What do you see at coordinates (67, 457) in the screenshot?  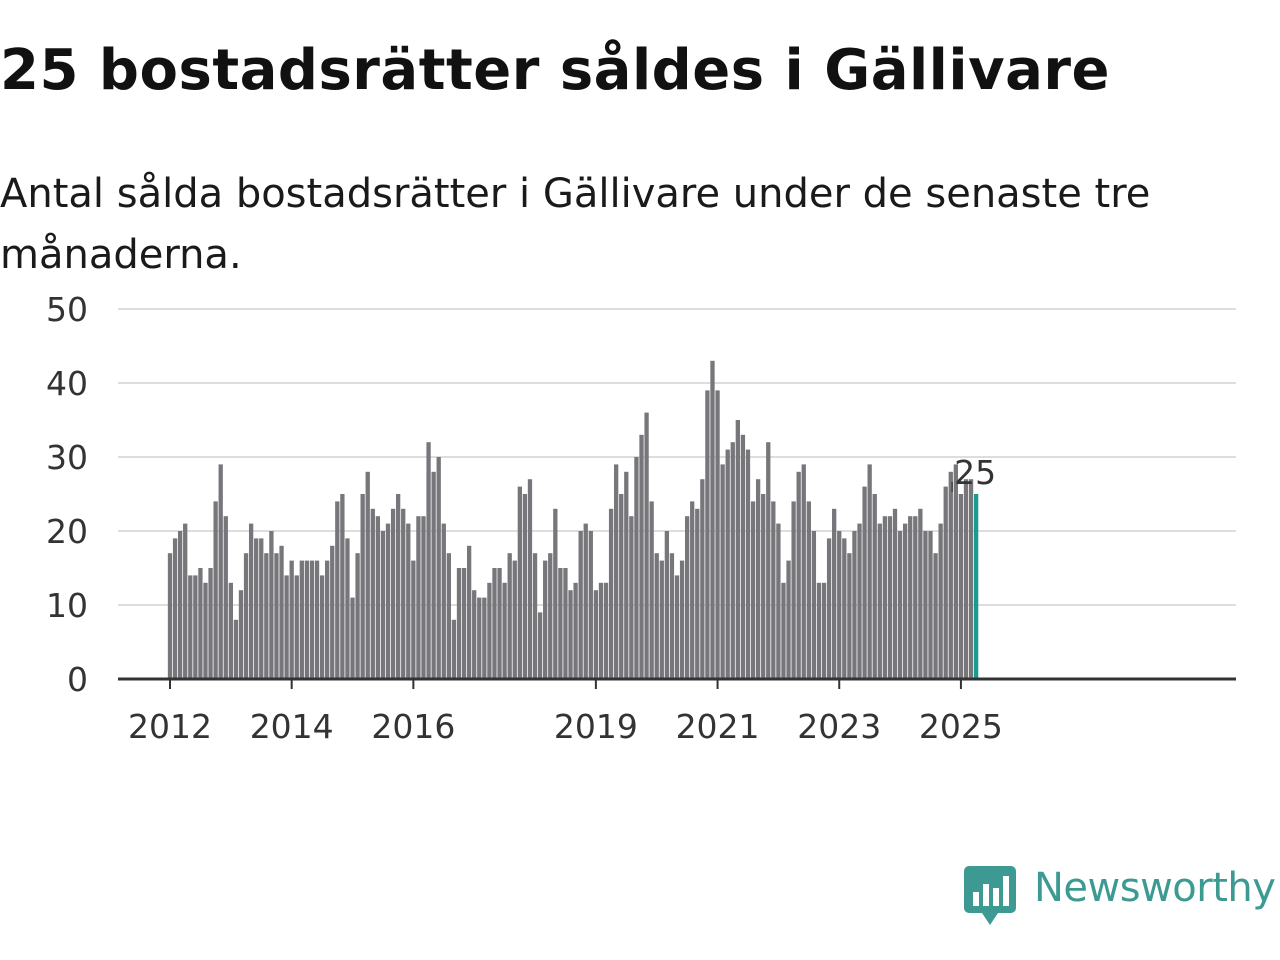 I see `y-tick-label: 30` at bounding box center [67, 457].